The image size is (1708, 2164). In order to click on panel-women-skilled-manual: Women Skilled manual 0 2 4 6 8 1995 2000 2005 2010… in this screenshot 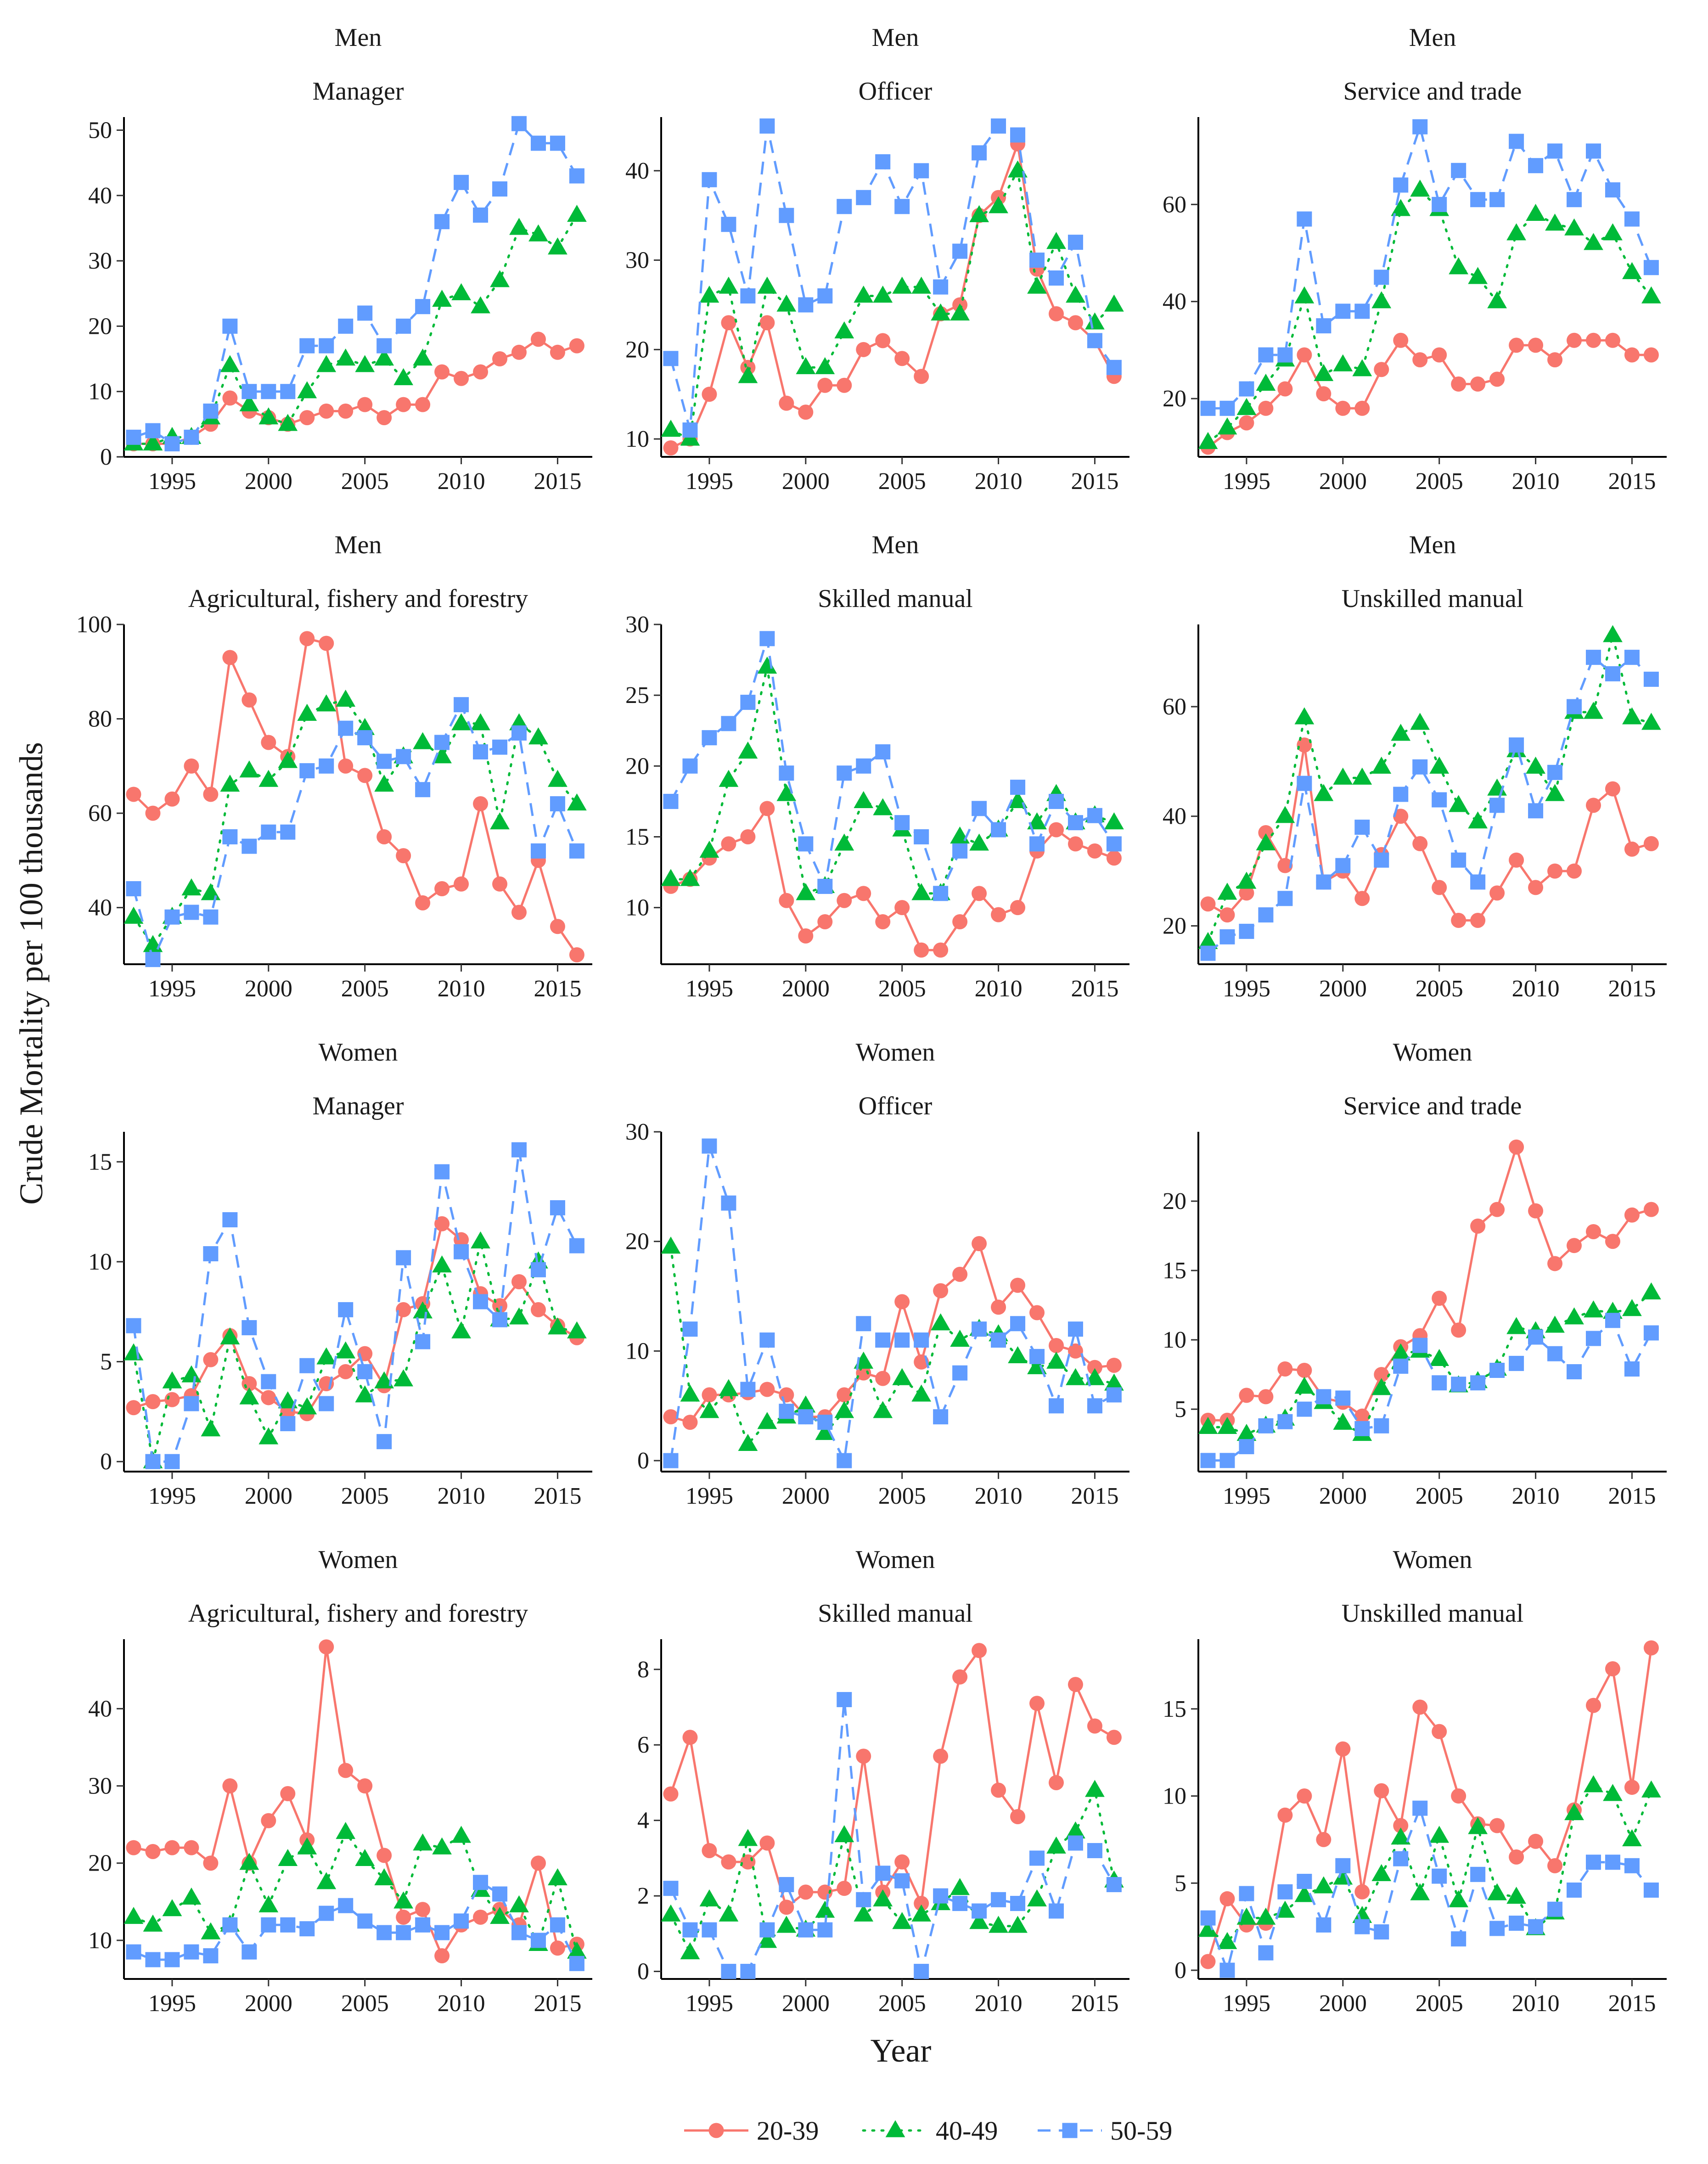, I will do `click(883, 1782)`.